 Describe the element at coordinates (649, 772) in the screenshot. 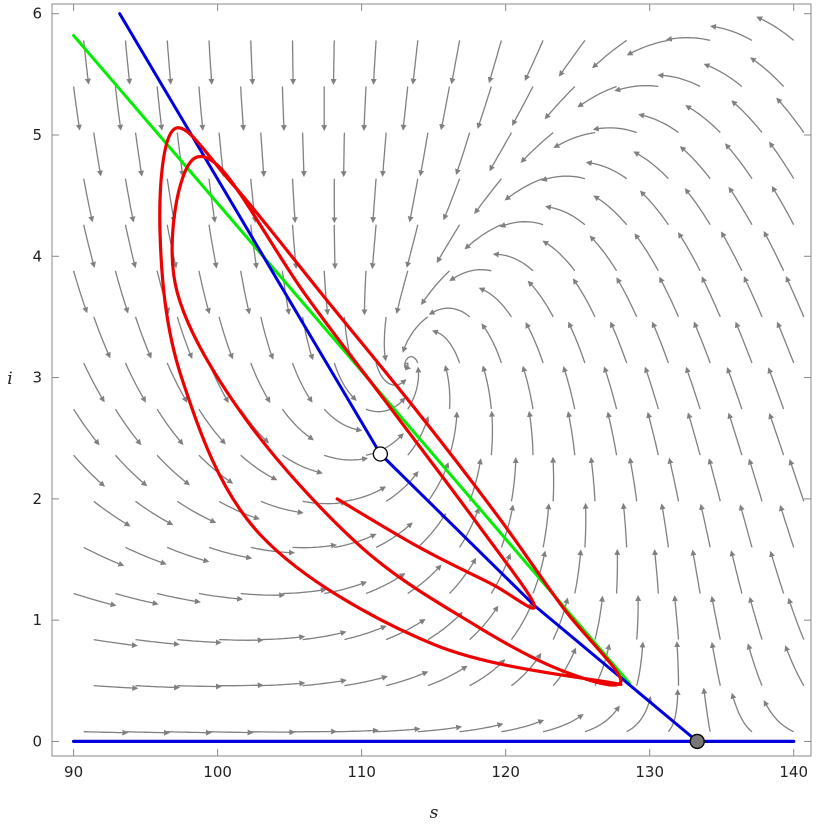

I see `x-tick-label: 130` at that location.